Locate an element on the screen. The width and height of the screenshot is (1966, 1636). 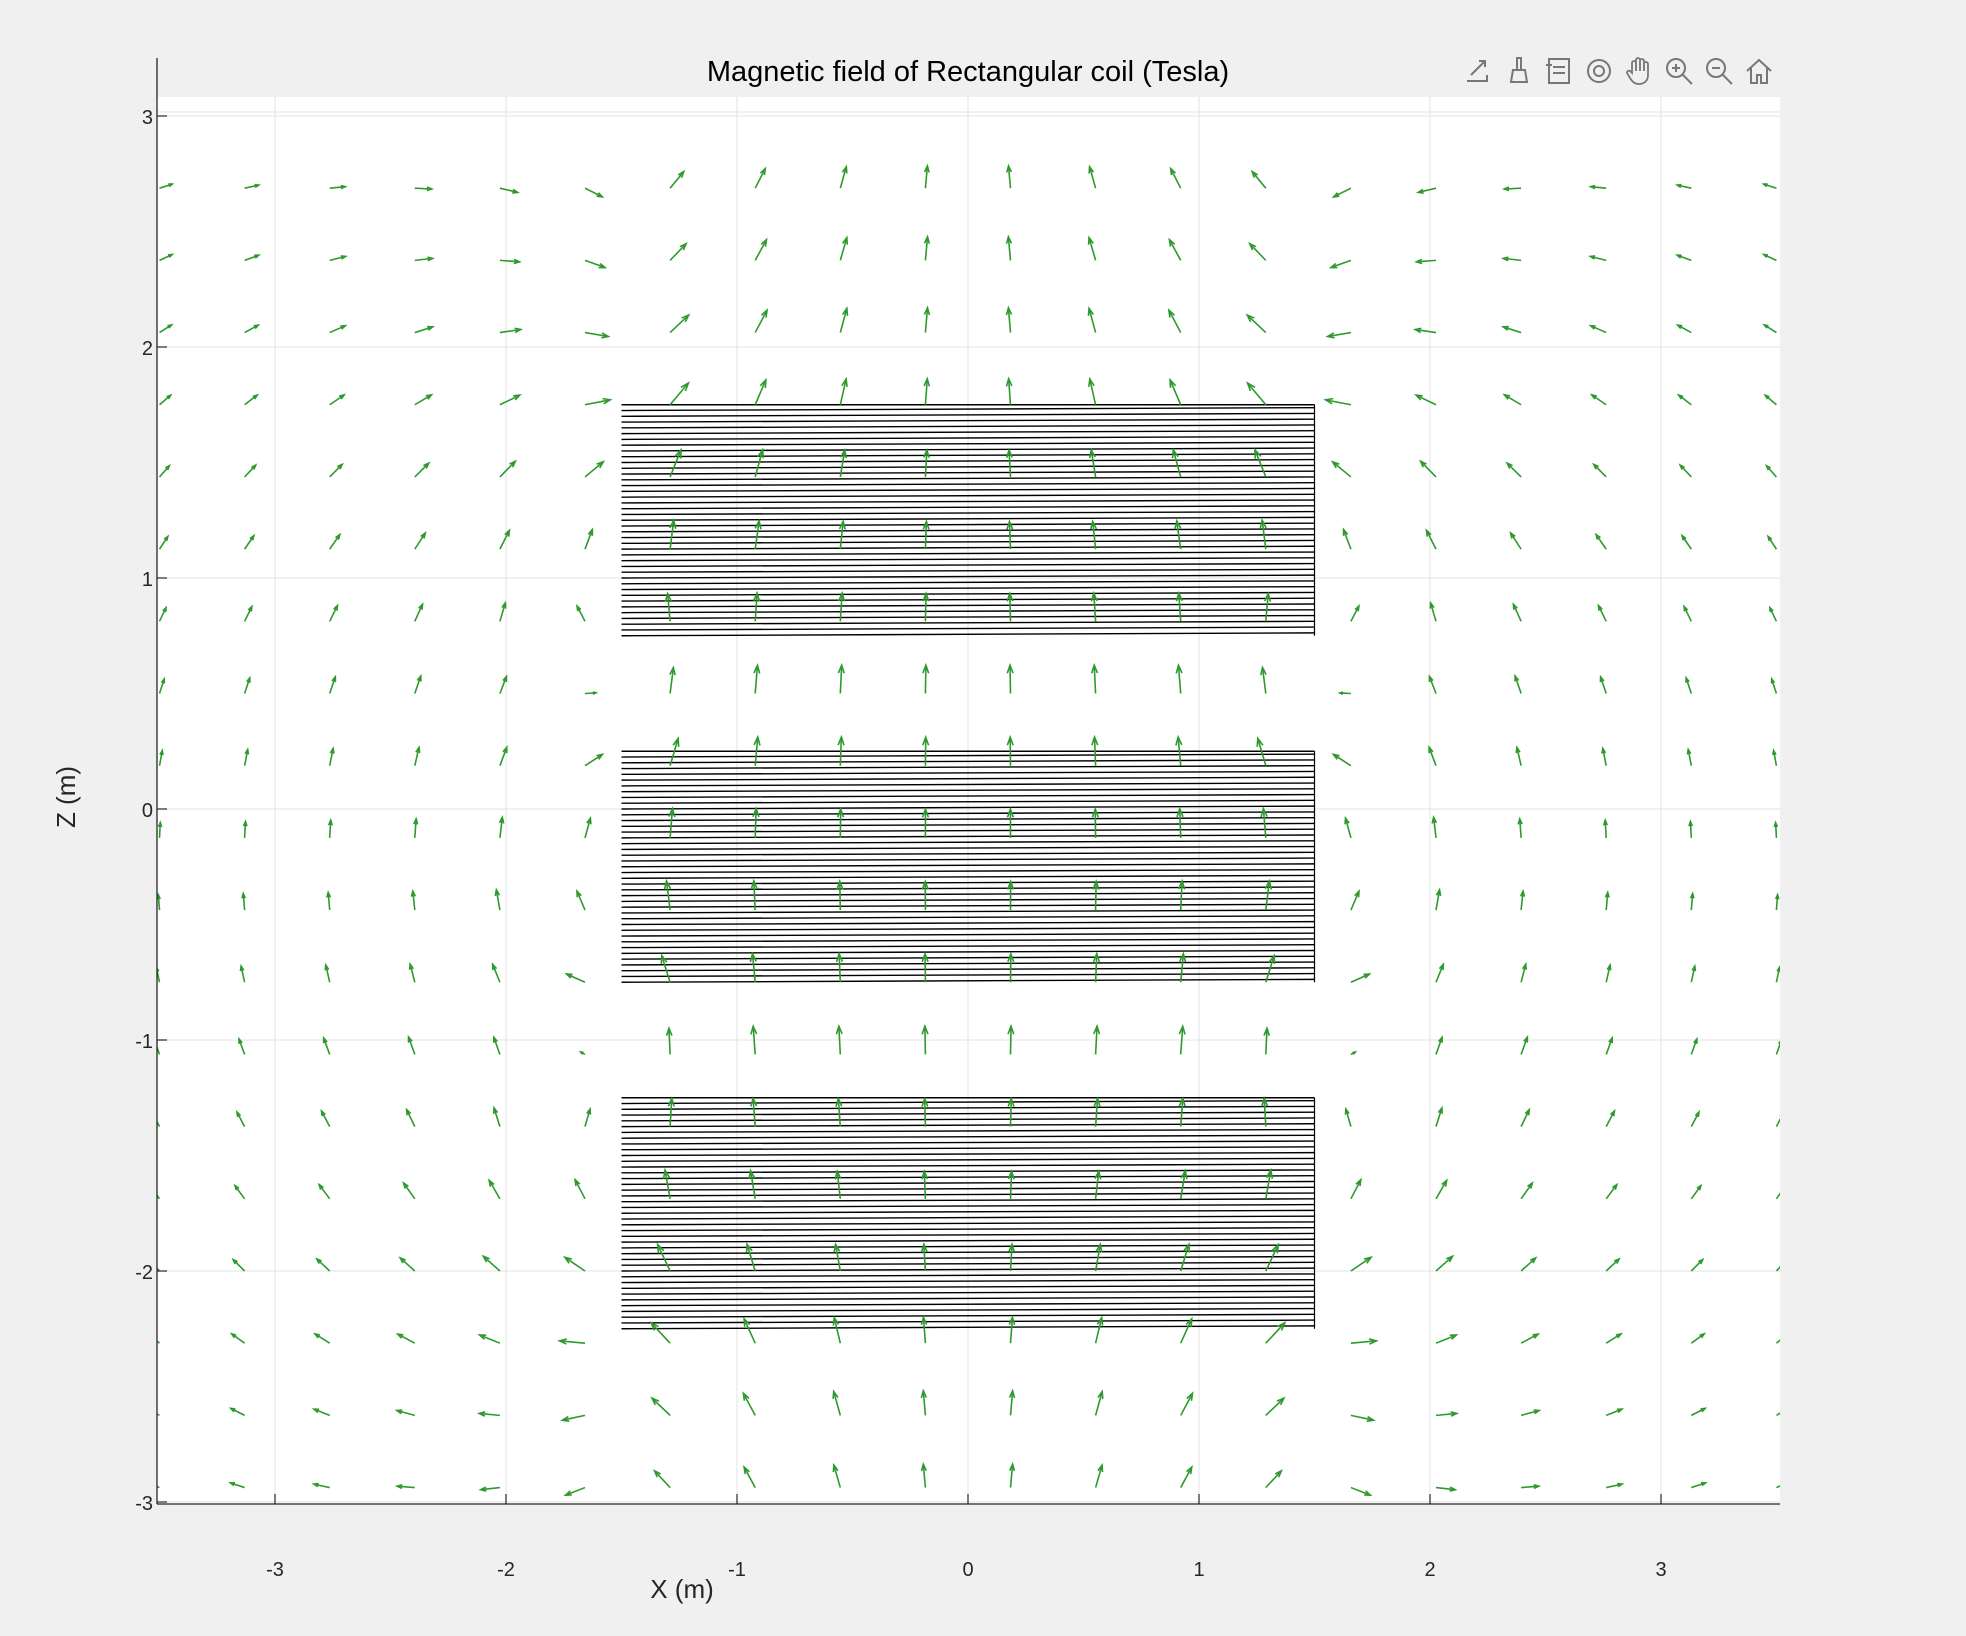
legend-button is located at coordinates (1559, 71).